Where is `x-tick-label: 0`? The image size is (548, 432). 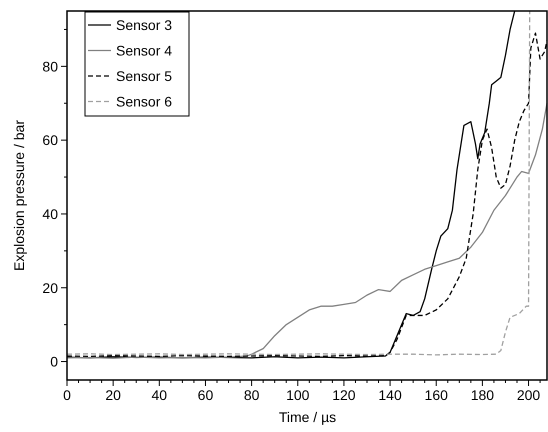 x-tick-label: 0 is located at coordinates (67, 395).